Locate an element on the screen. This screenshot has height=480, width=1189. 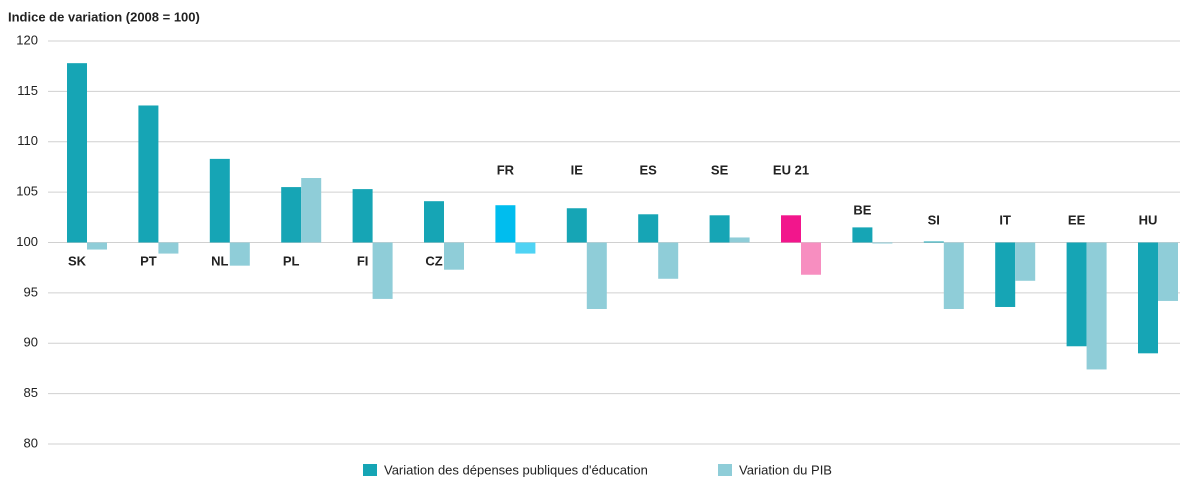
chart-title: Indice de variation (2008 = 100) is located at coordinates (104, 16).